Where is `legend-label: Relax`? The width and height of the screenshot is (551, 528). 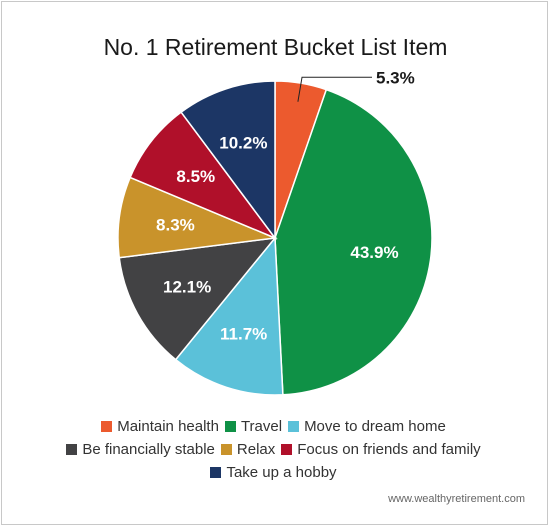 legend-label: Relax is located at coordinates (256, 449).